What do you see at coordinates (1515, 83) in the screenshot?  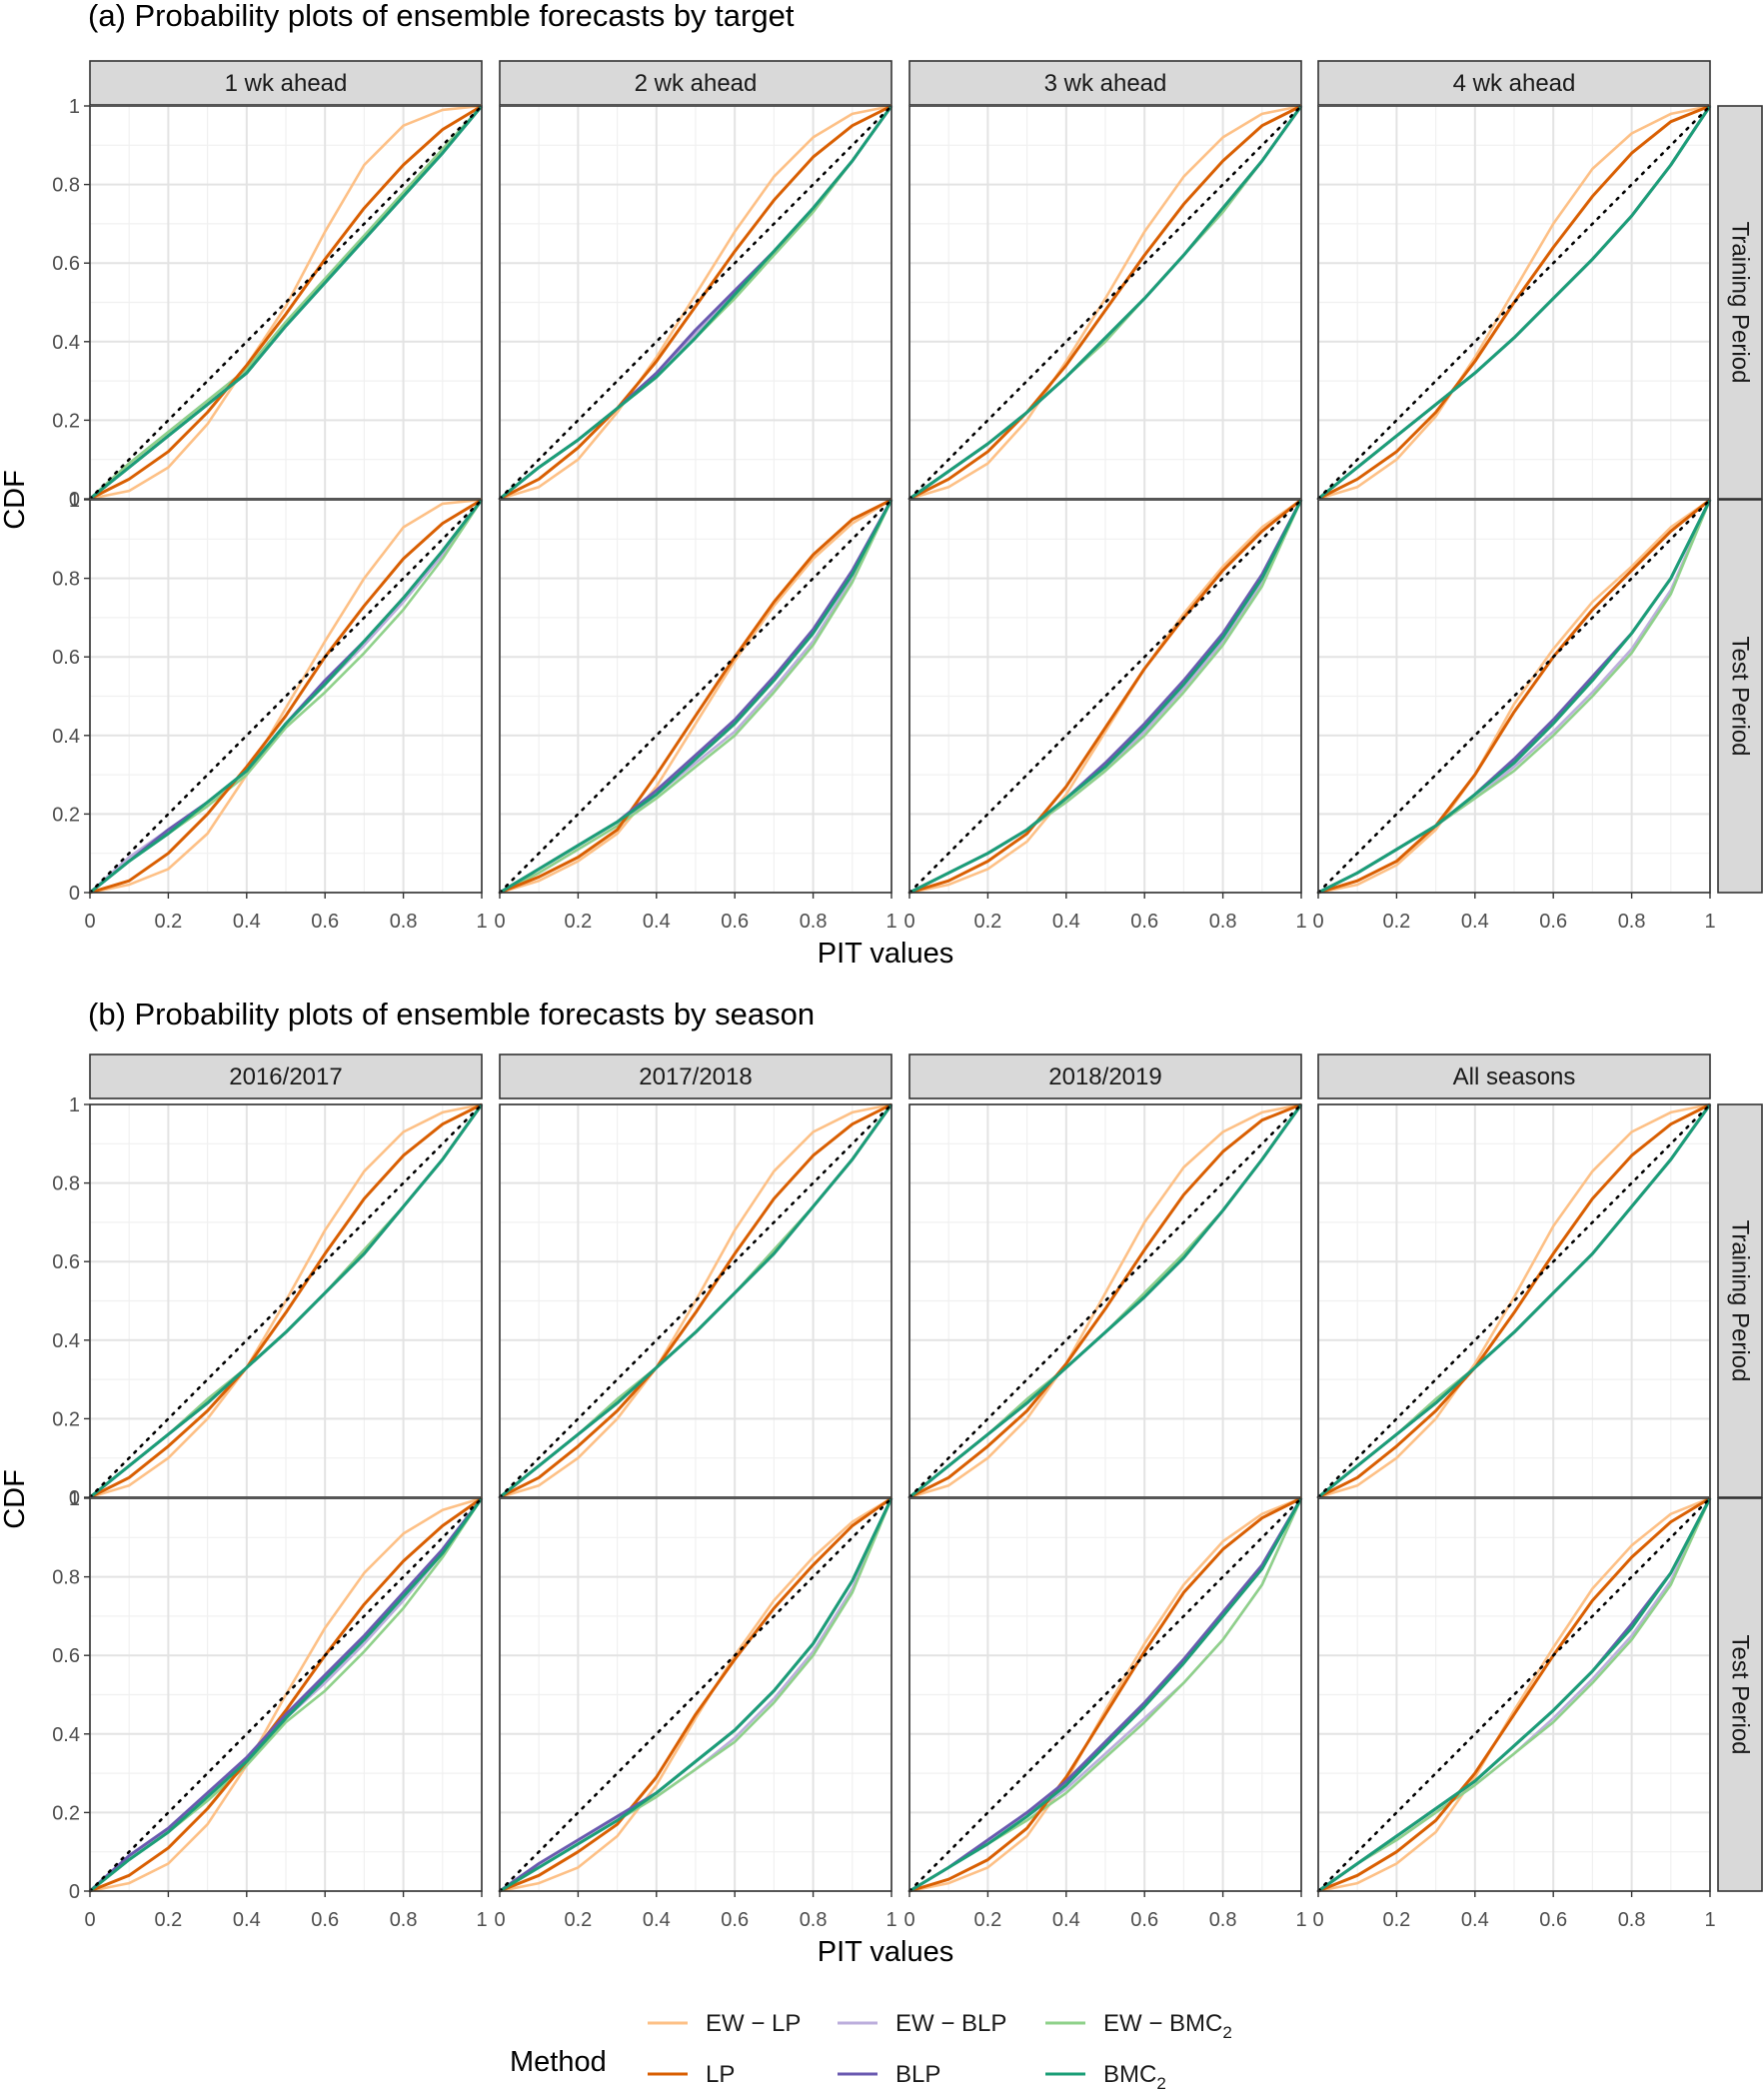 I see `facet-strip-label: 4 wk ahead` at bounding box center [1515, 83].